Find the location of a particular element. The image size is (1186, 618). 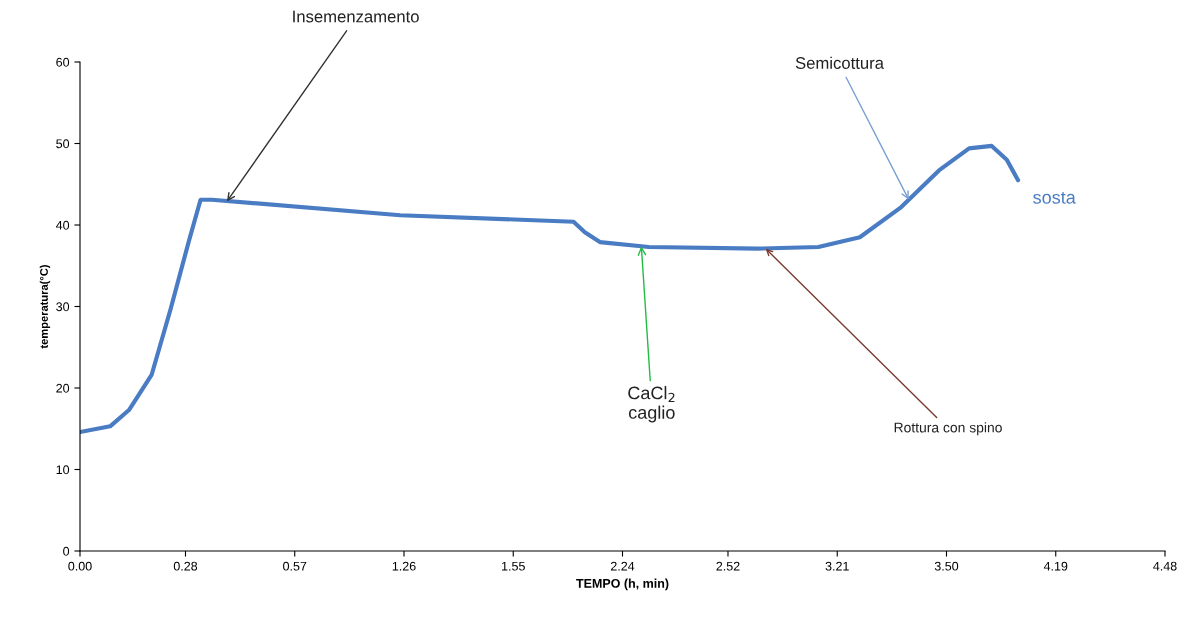

x-tick-label: 2.52 is located at coordinates (728, 566).